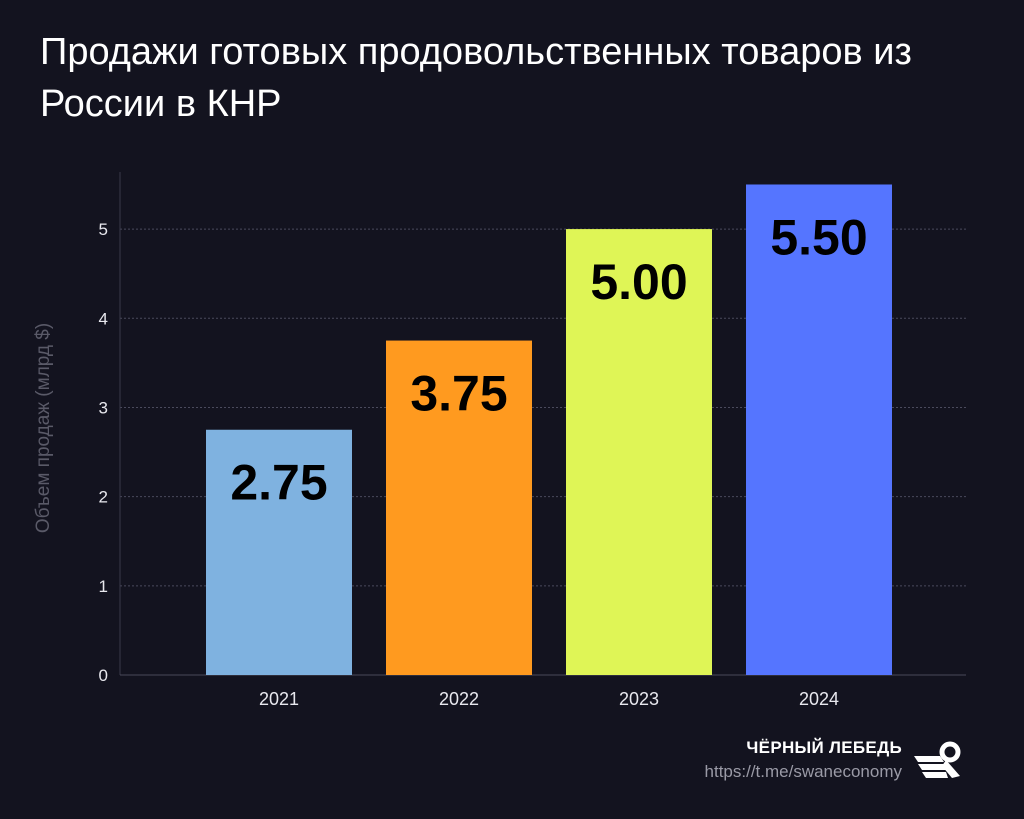 The image size is (1024, 819). Describe the element at coordinates (103, 497) in the screenshot. I see `y-tick-label: 2` at that location.